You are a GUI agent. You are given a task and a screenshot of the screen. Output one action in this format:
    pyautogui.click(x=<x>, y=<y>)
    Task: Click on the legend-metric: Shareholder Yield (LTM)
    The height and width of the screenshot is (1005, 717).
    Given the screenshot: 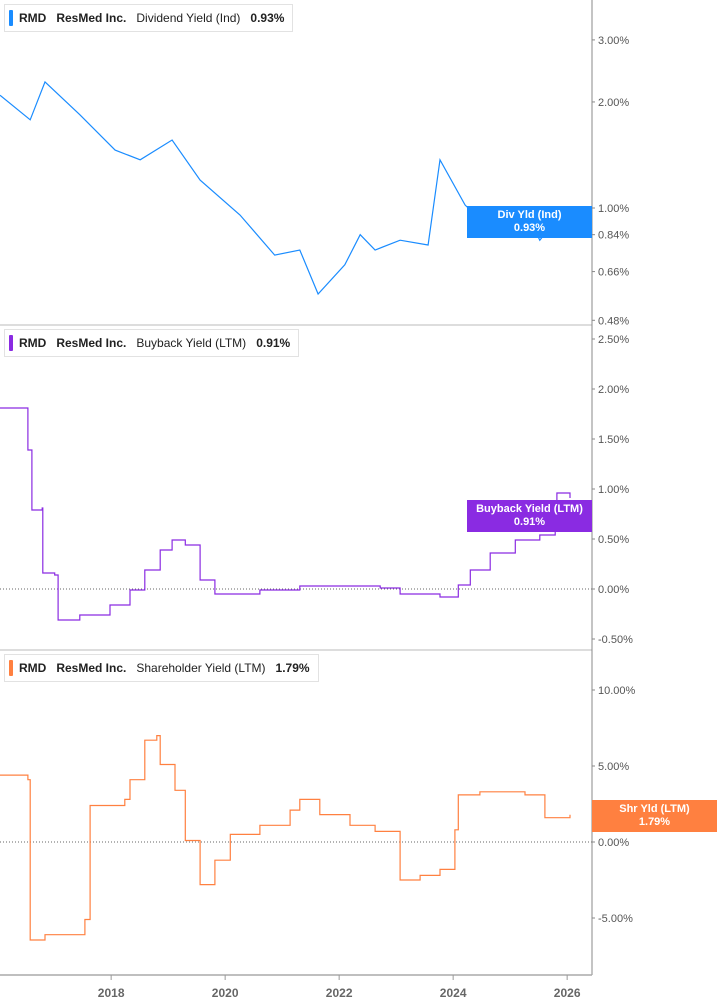 What is the action you would take?
    pyautogui.click(x=201, y=668)
    